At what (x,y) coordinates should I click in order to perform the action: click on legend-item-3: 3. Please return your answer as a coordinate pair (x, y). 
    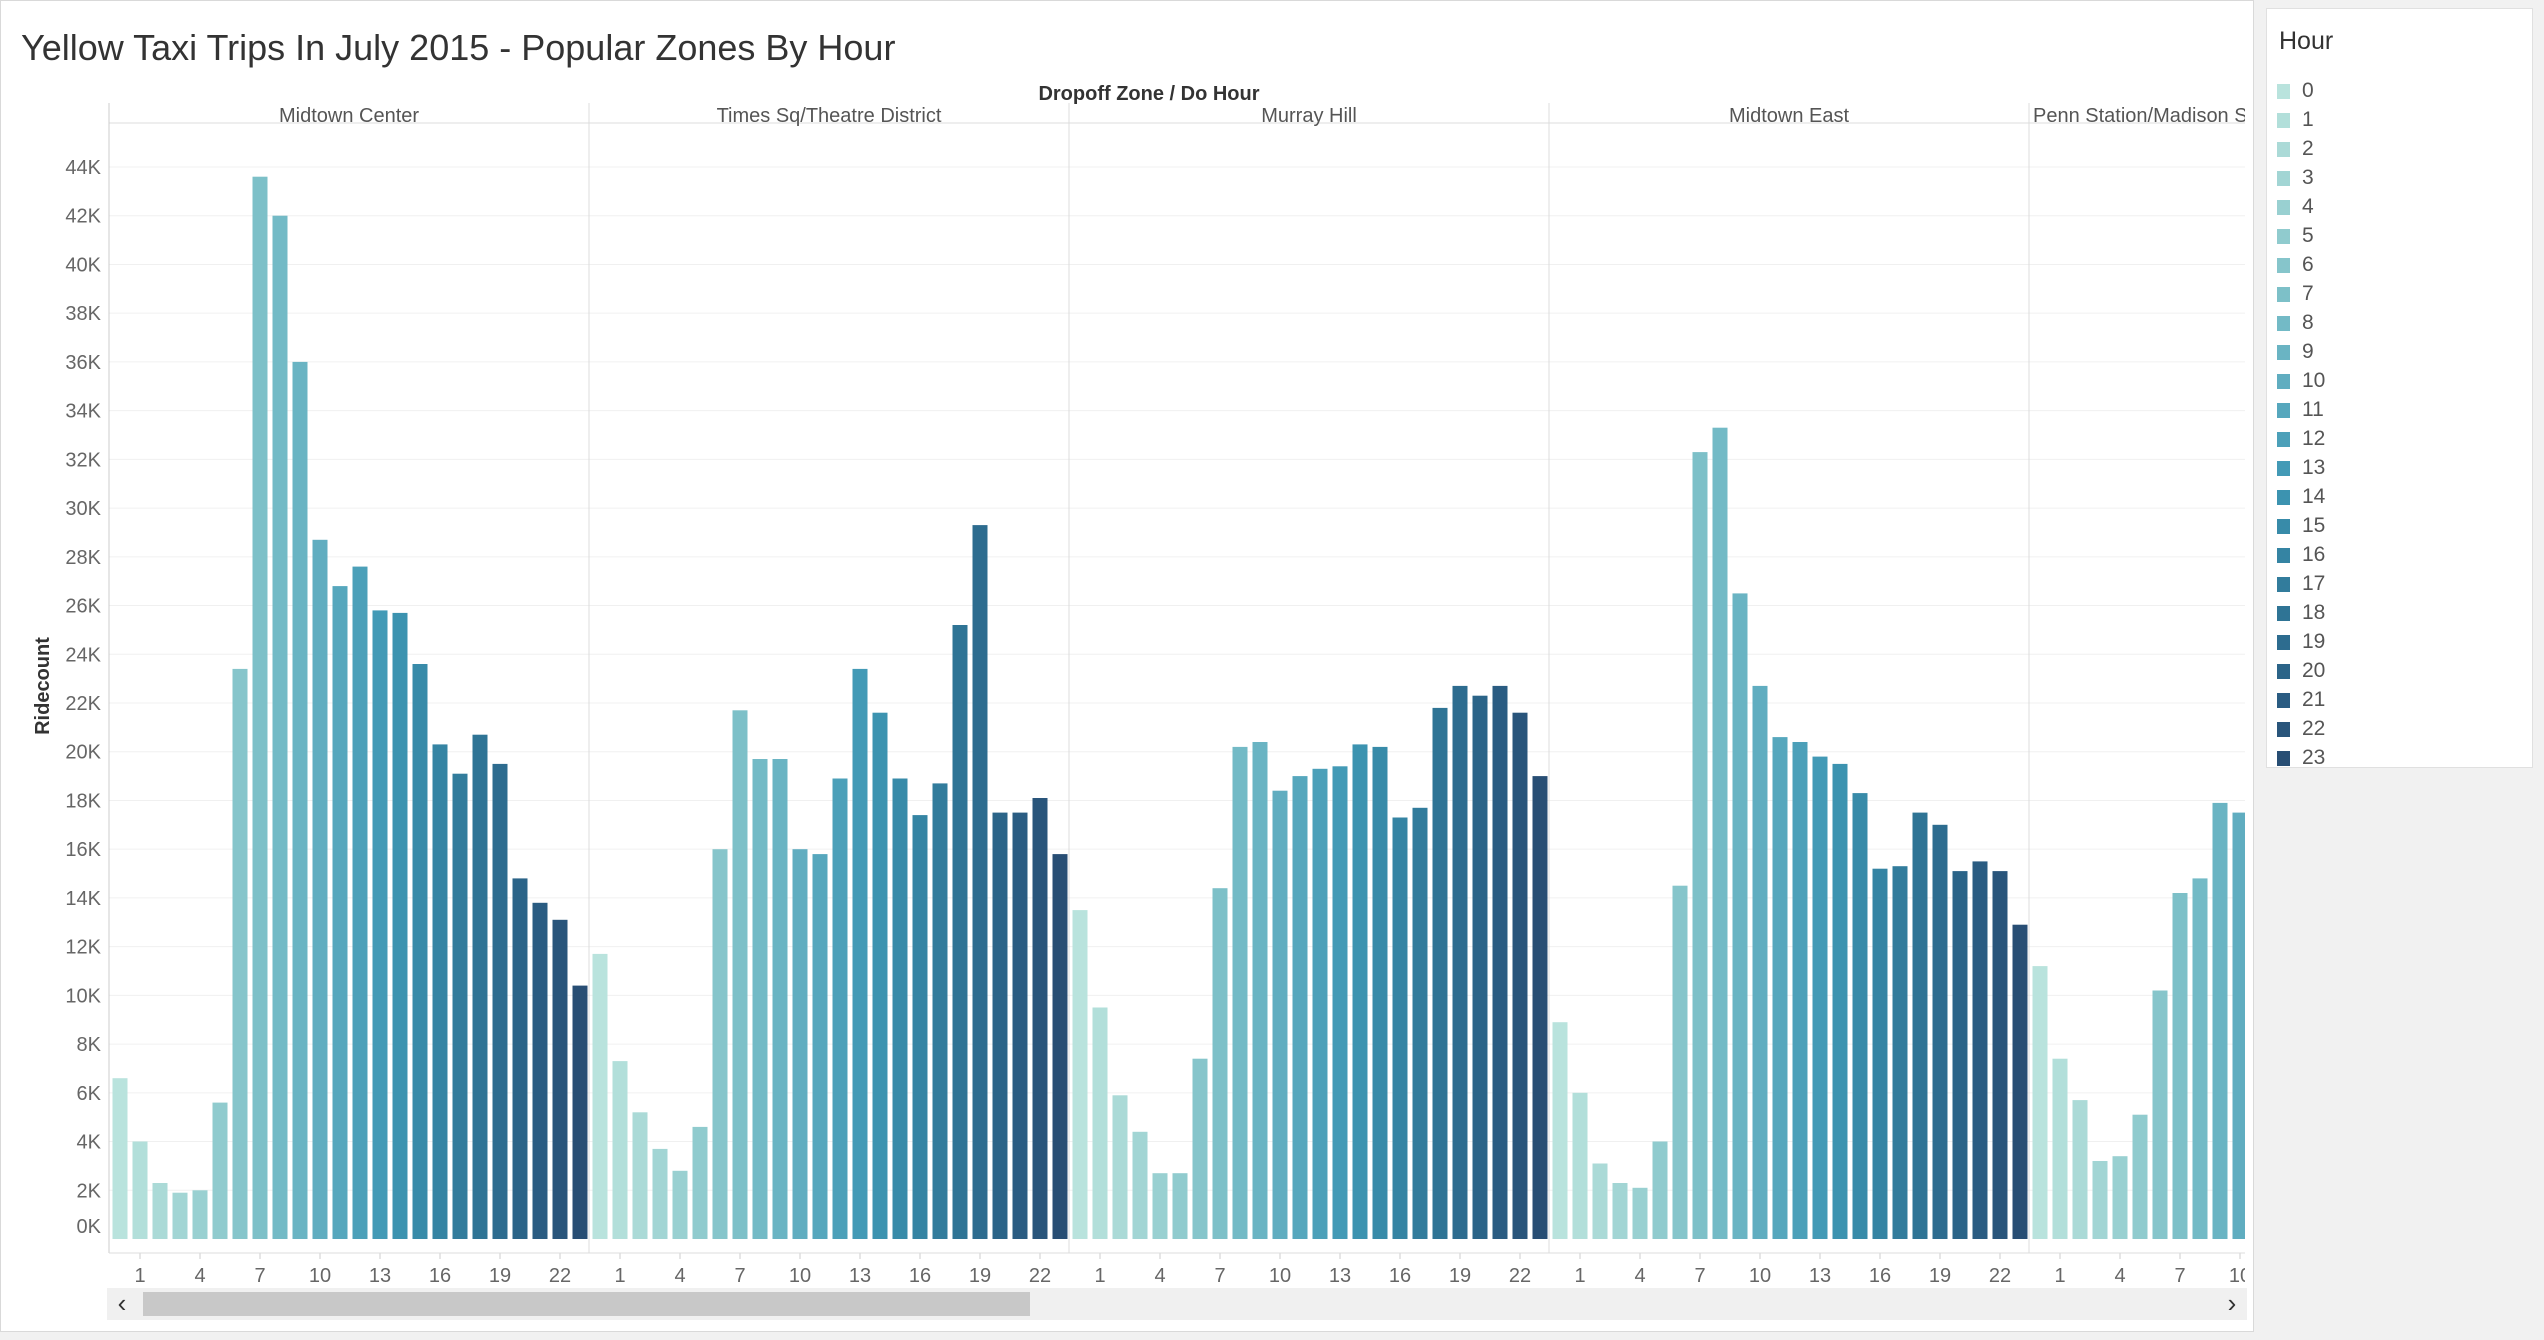
    Looking at the image, I should click on (2295, 178).